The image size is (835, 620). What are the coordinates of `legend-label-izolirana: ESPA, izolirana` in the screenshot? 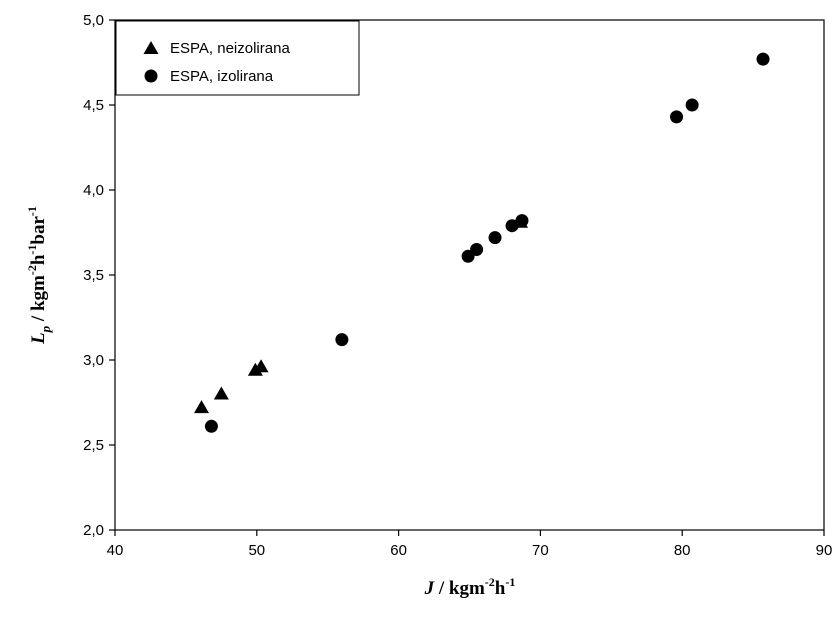 It's located at (222, 76).